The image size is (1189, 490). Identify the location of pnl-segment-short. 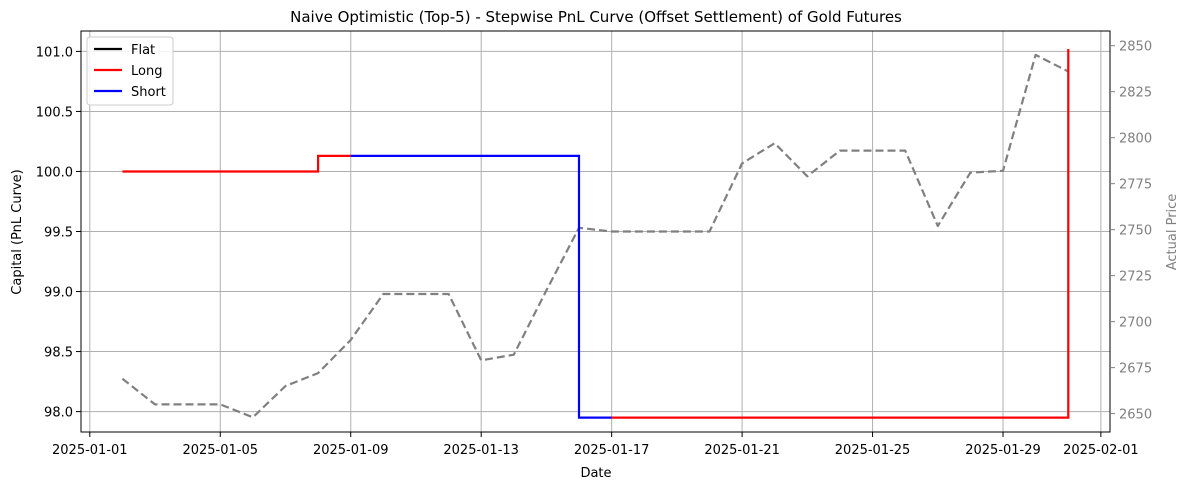
(481, 286).